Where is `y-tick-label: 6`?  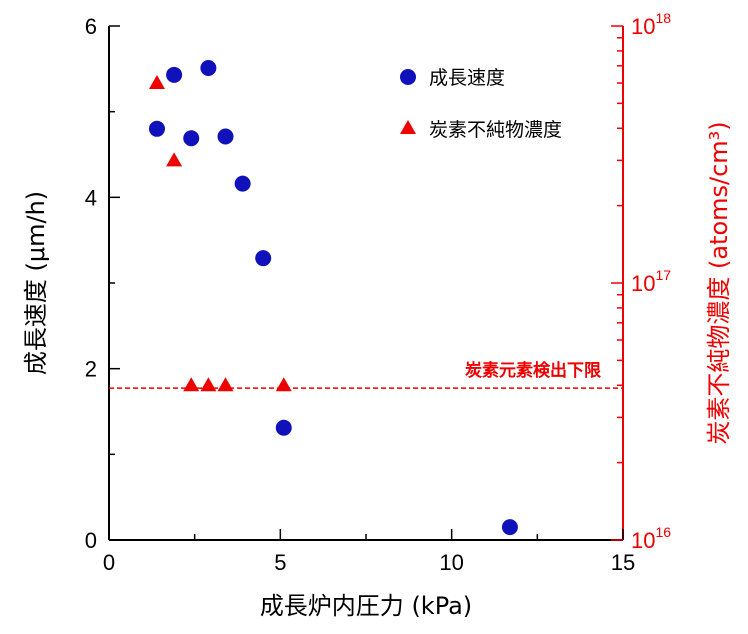 y-tick-label: 6 is located at coordinates (91, 26).